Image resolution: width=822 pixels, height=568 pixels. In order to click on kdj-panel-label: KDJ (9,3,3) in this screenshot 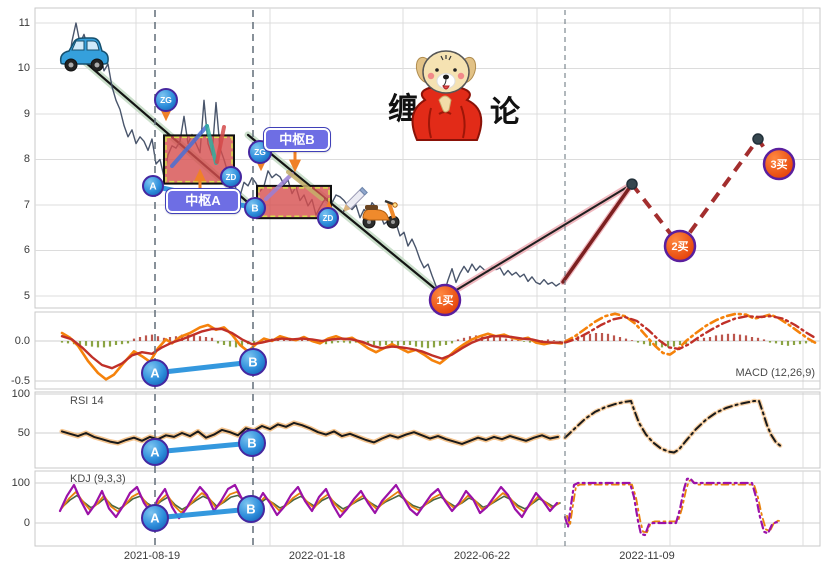, I will do `click(98, 479)`.